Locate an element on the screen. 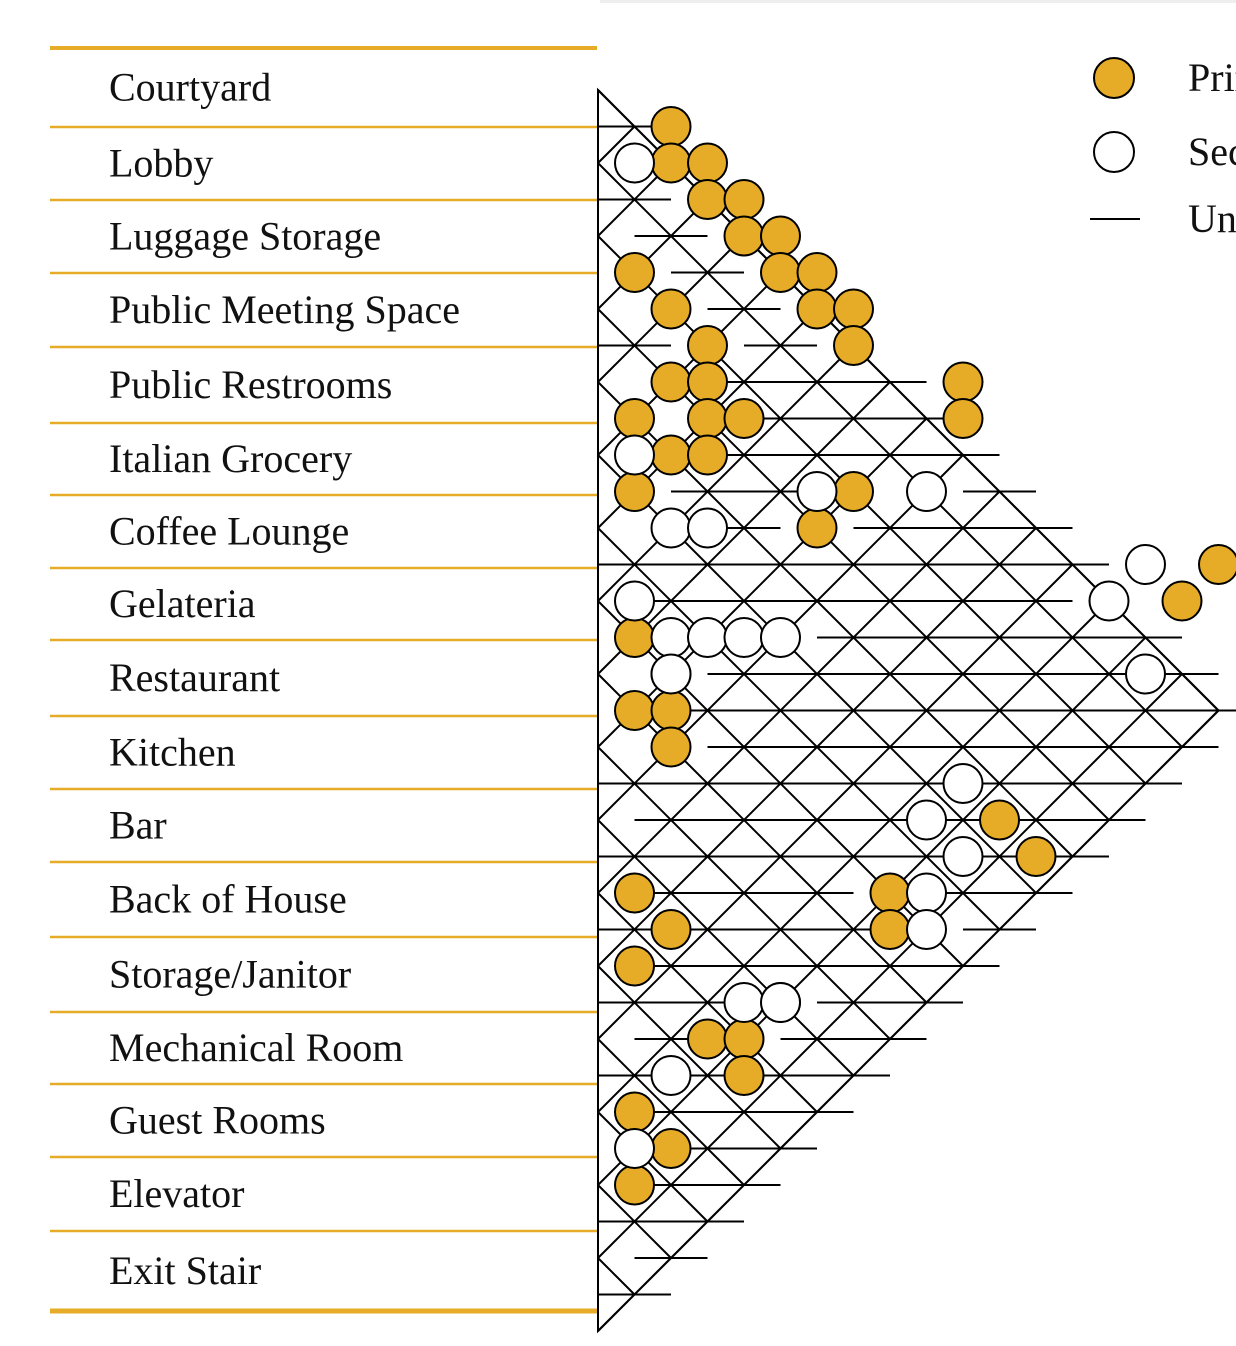  room-label: Bar is located at coordinates (138, 825).